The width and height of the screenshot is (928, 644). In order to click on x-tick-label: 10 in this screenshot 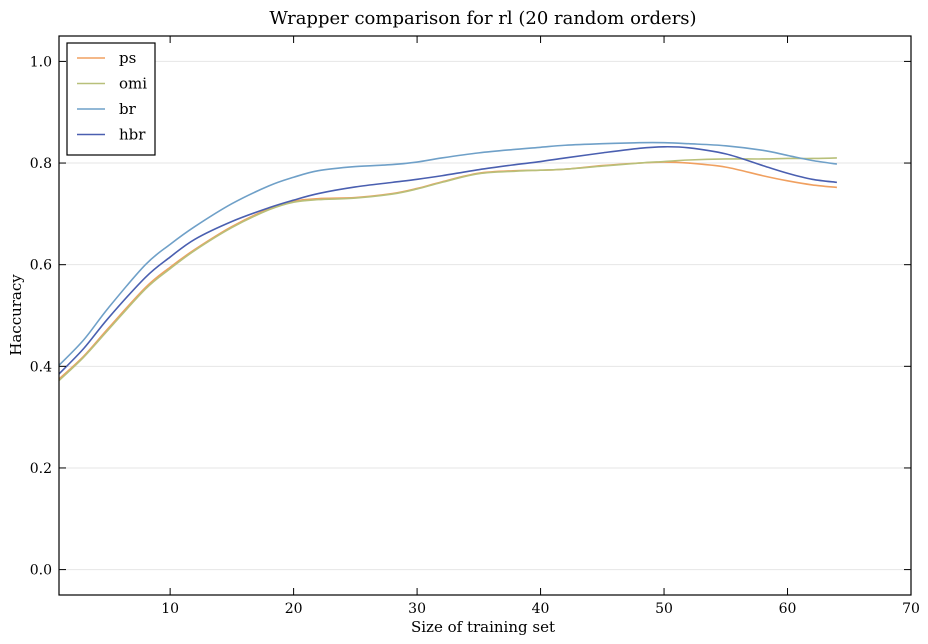, I will do `click(170, 609)`.